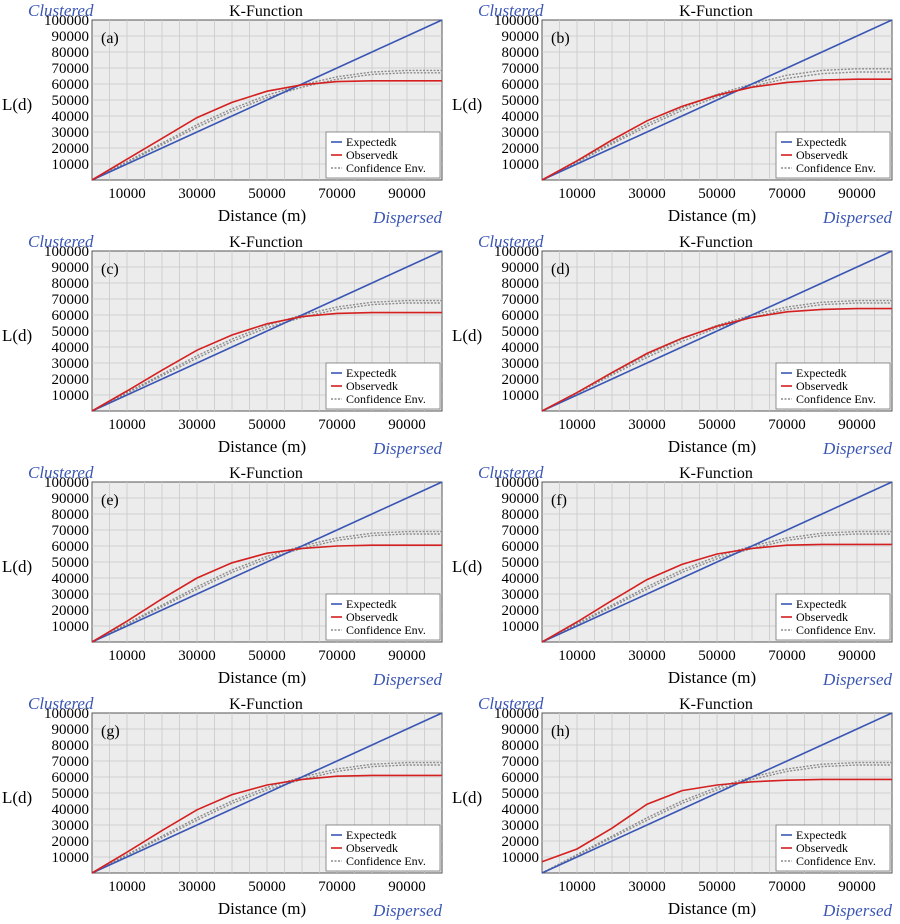 The width and height of the screenshot is (900, 924). Describe the element at coordinates (372, 386) in the screenshot. I see `legend-observedk-label: Observedk` at that location.